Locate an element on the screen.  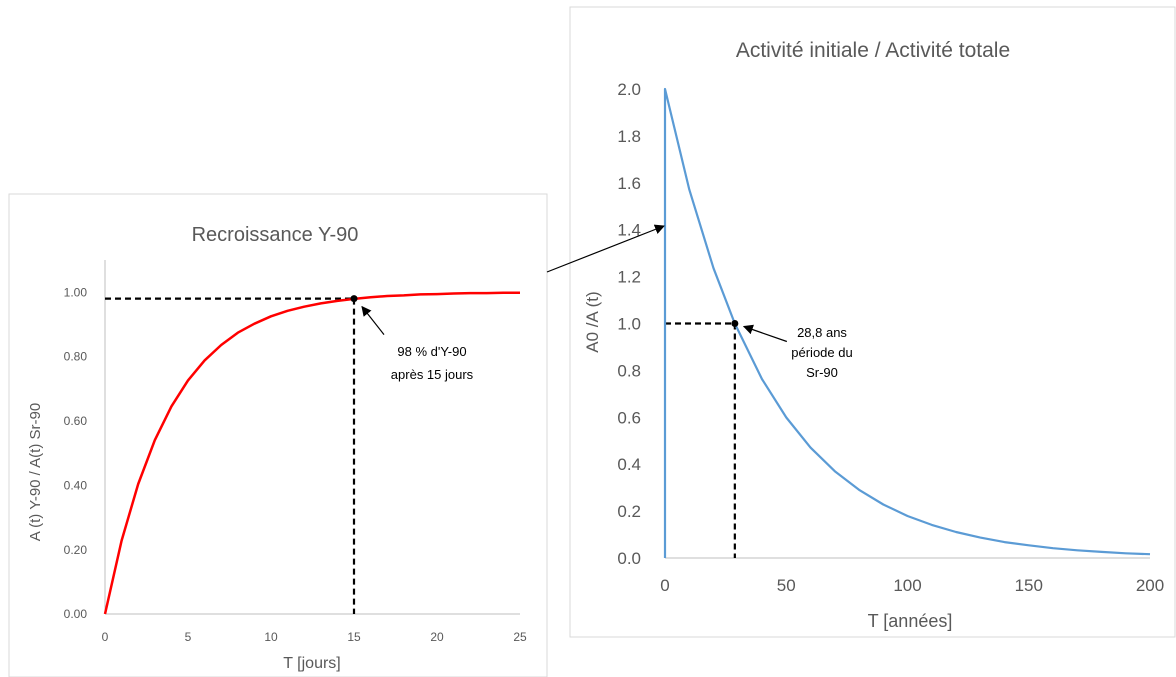
x-tick-label: 5 is located at coordinates (188, 637).